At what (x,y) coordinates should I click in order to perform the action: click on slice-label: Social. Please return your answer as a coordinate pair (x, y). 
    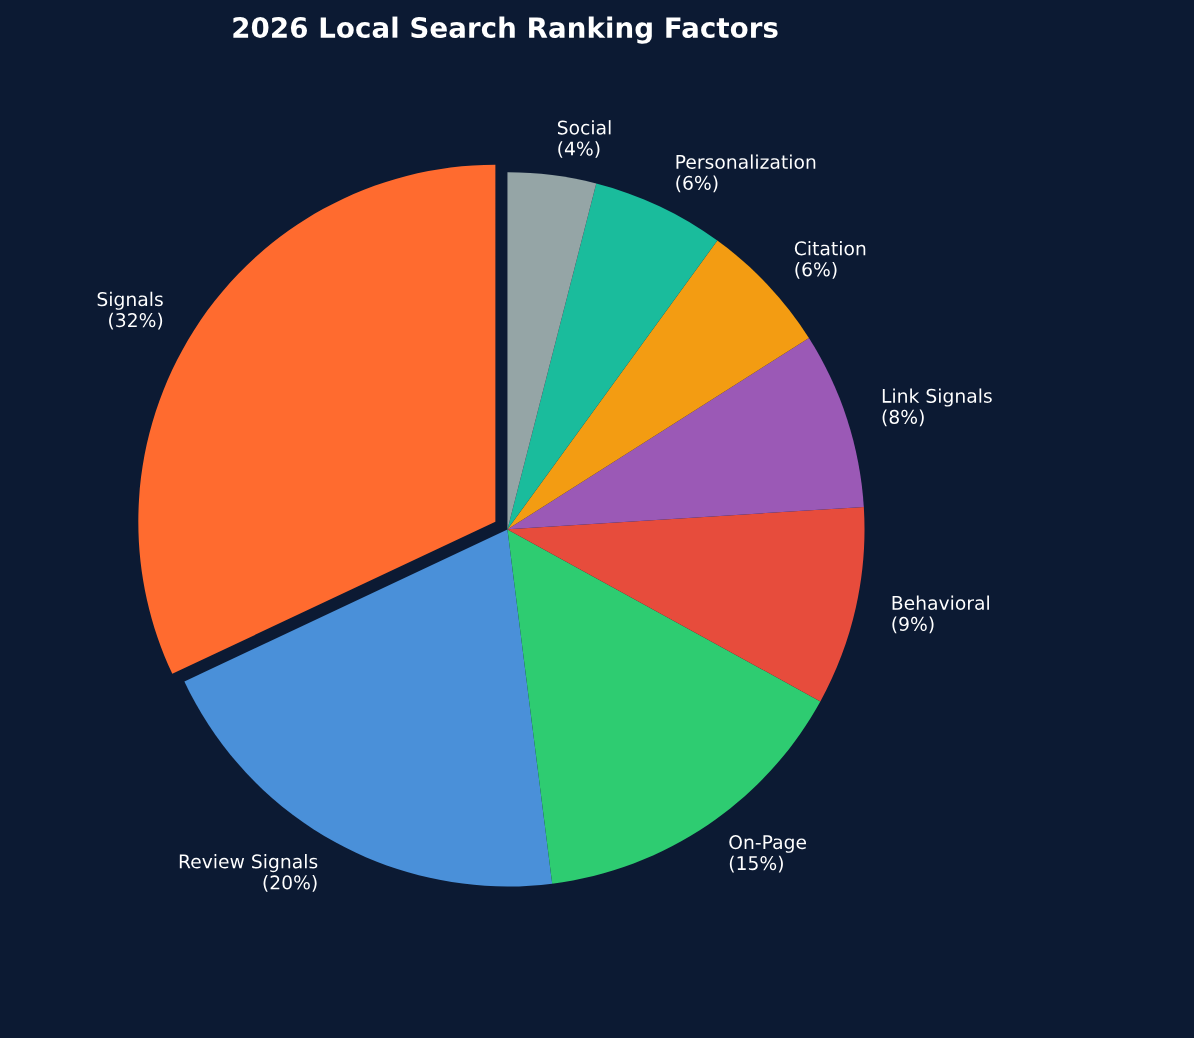
    Looking at the image, I should click on (584, 127).